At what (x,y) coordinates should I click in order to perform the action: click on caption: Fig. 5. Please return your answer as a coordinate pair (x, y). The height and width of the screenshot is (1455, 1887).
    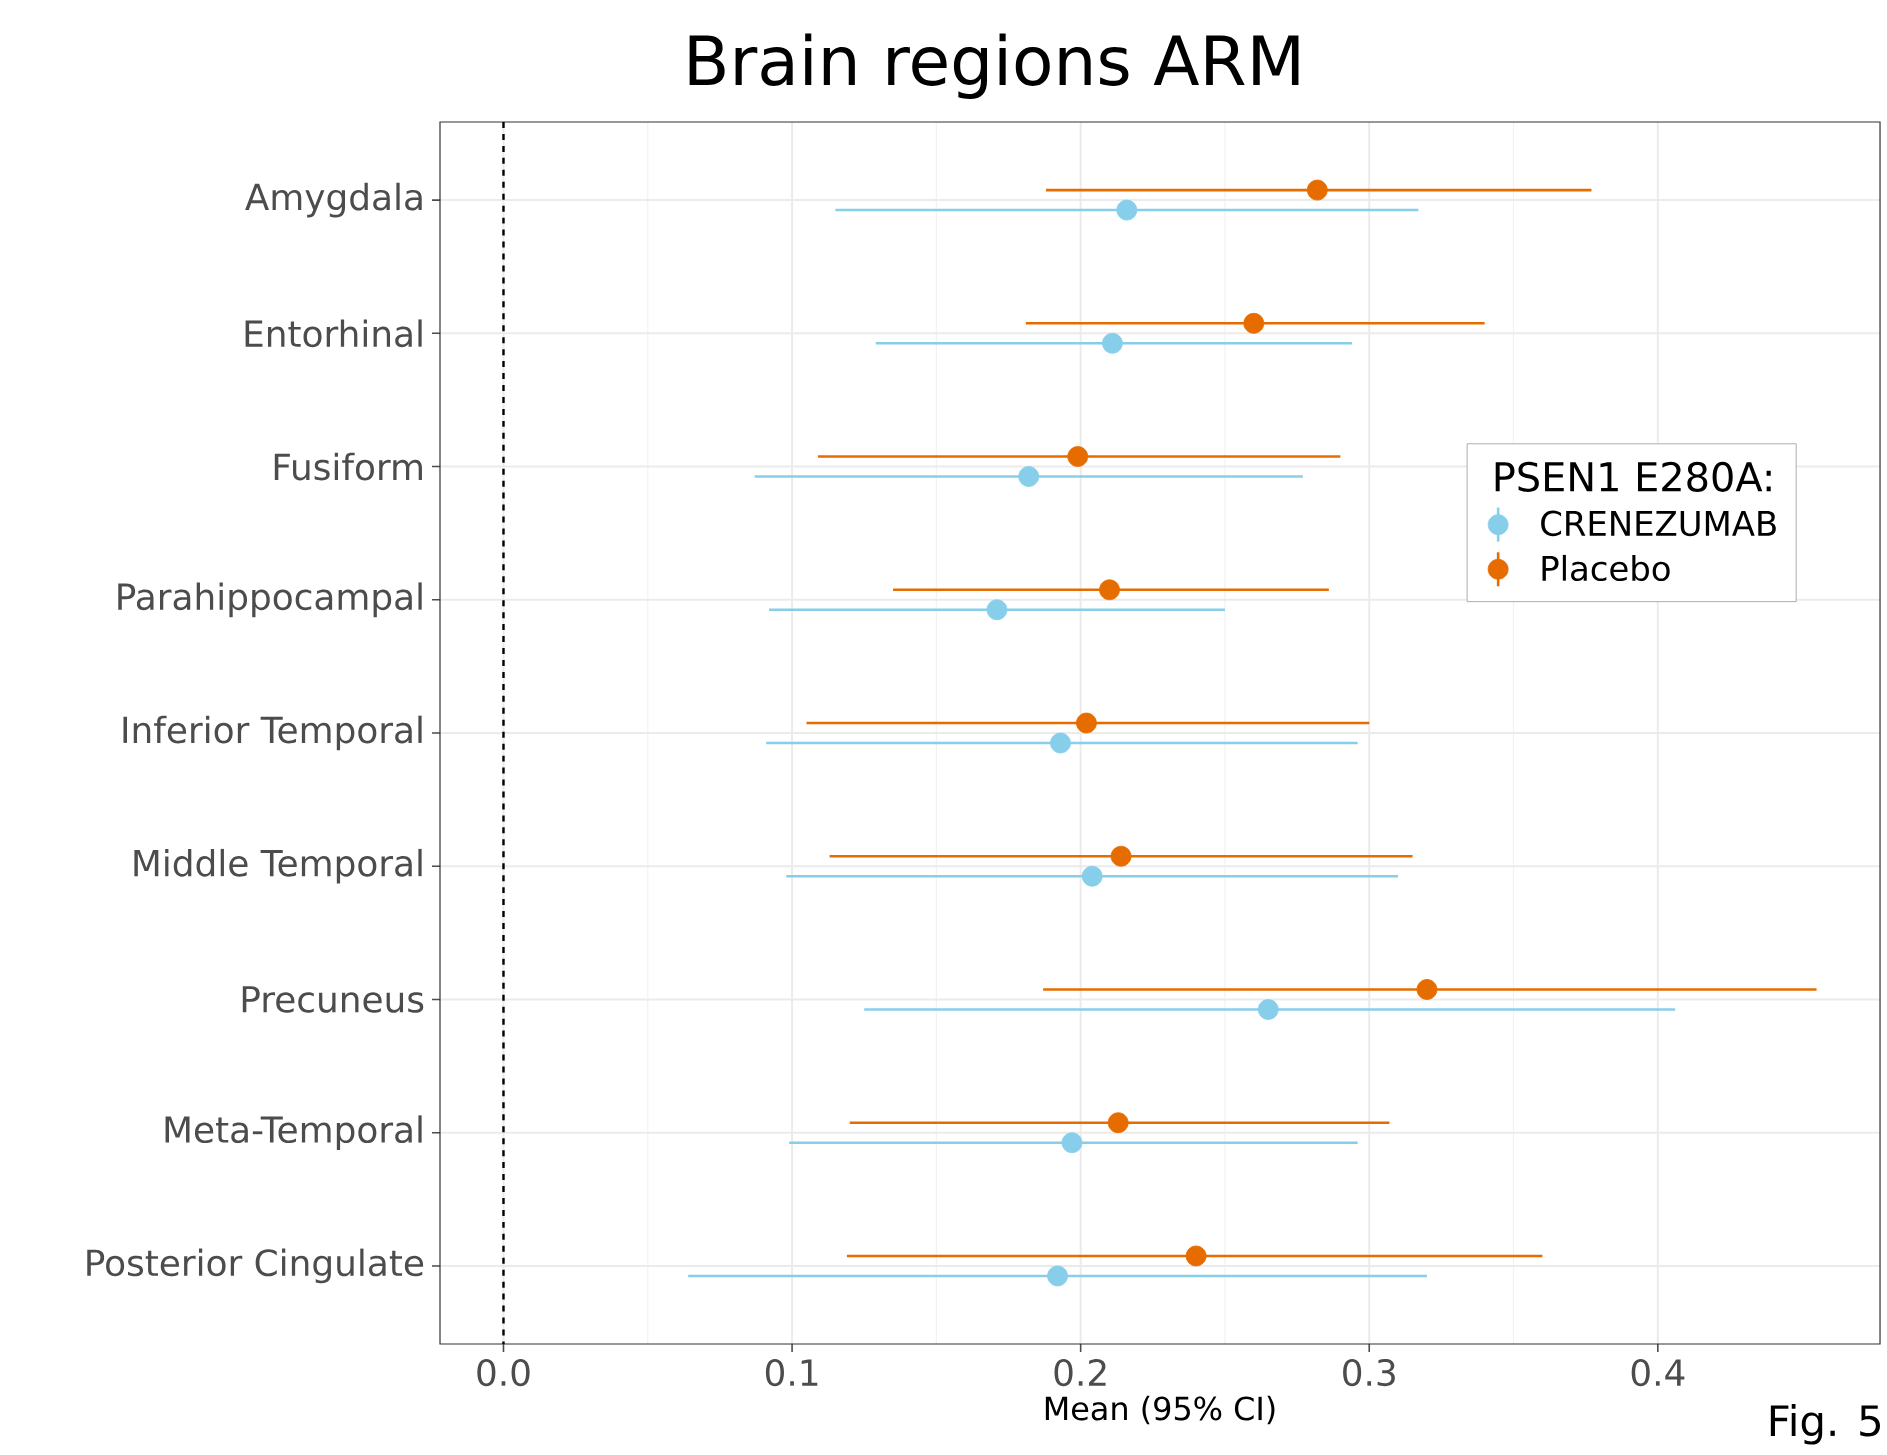
    Looking at the image, I should click on (1825, 1424).